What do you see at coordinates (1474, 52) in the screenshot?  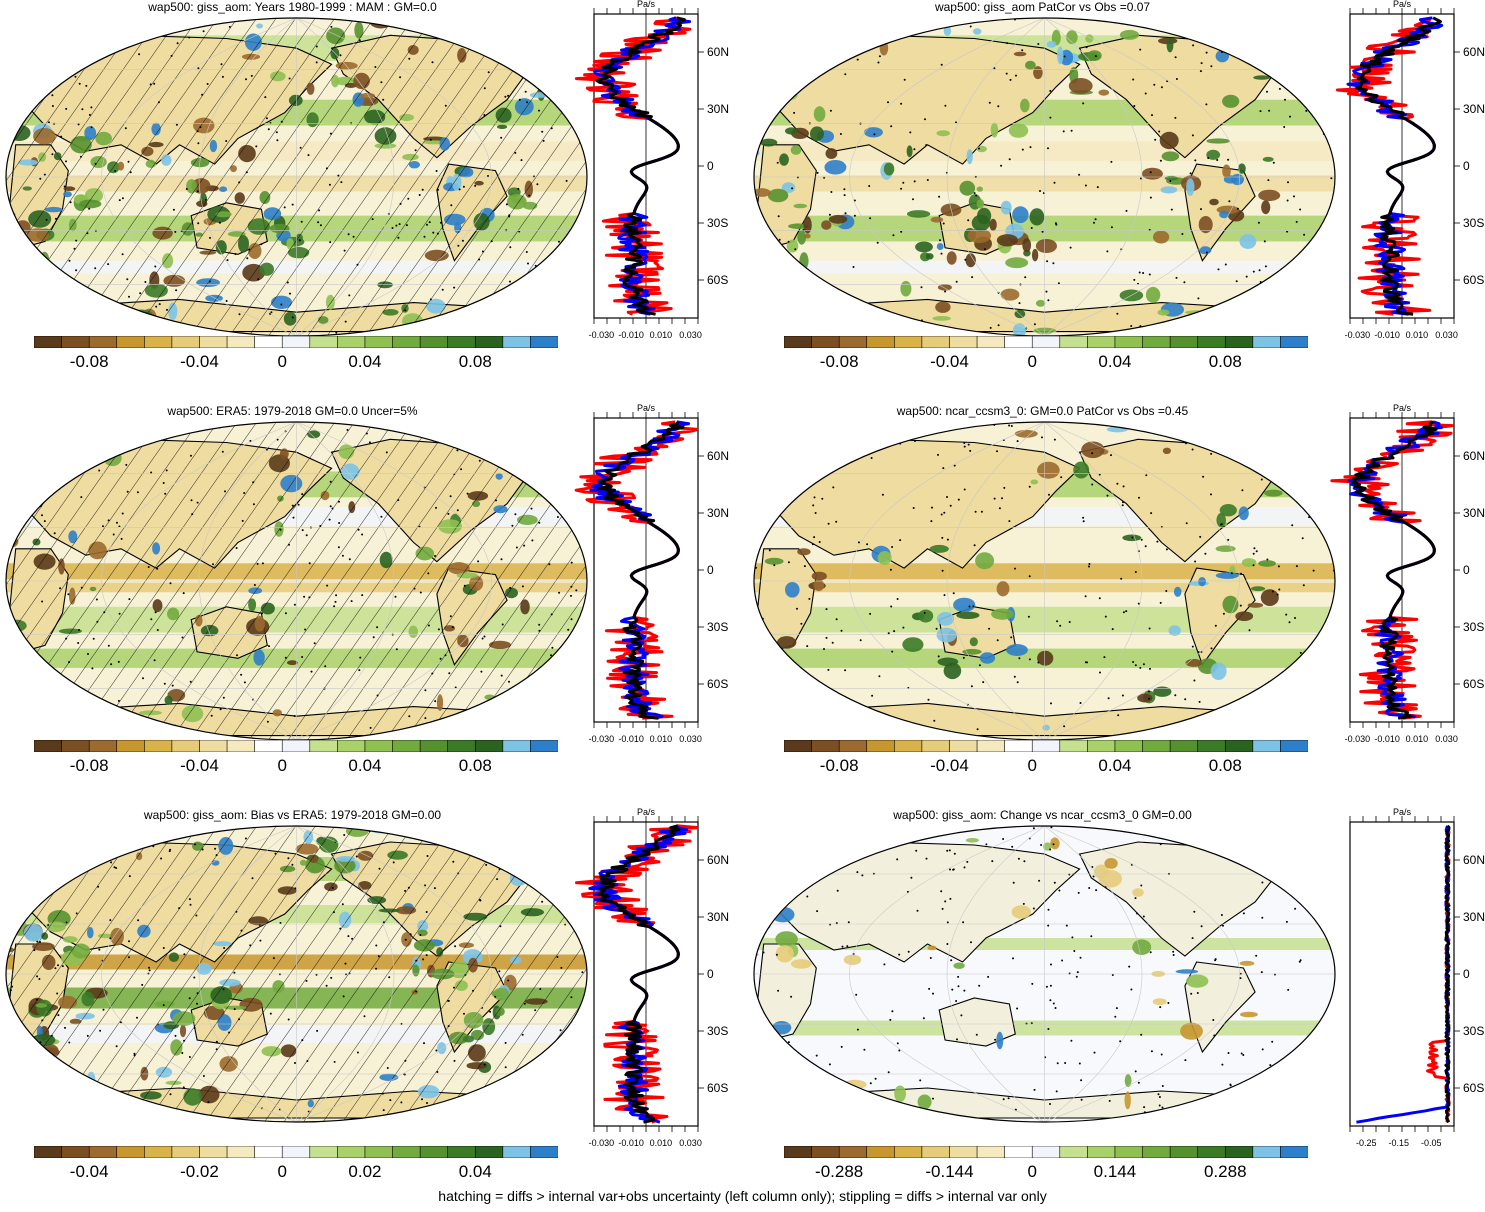 I see `profile-lat-label: 60N` at bounding box center [1474, 52].